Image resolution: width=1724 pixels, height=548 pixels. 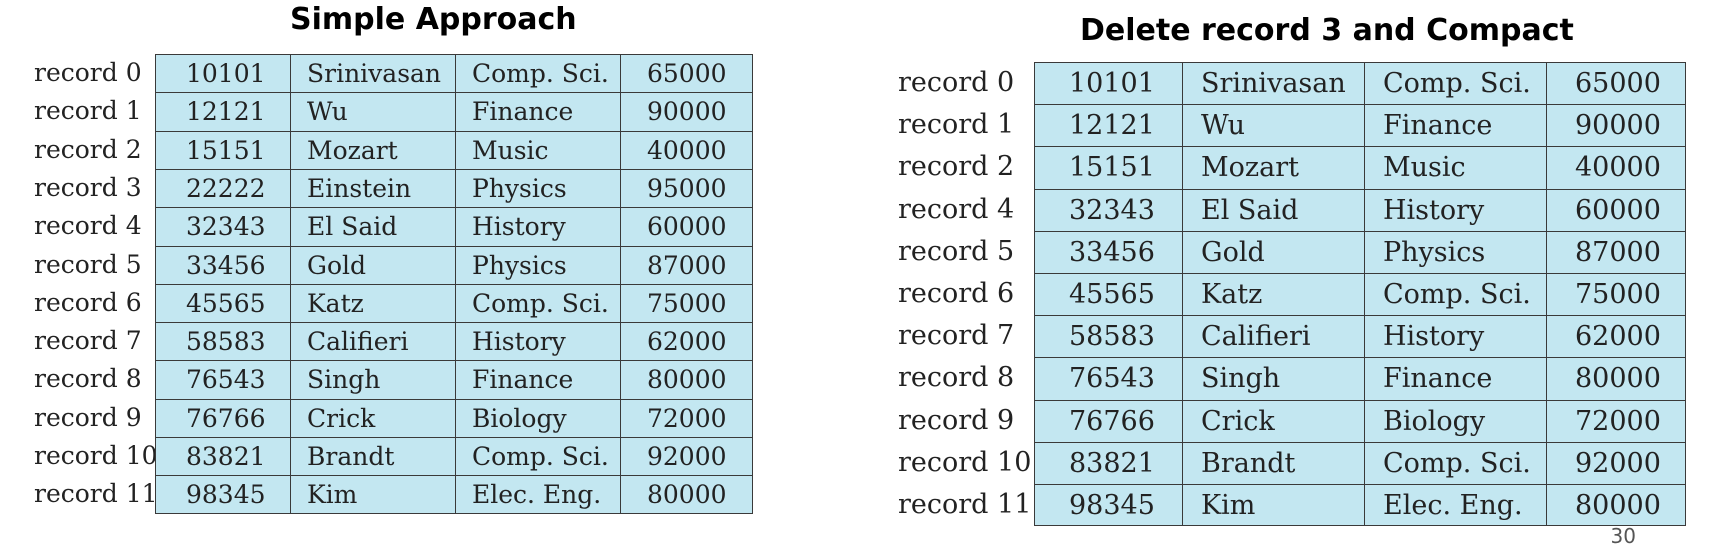 What do you see at coordinates (687, 456) in the screenshot?
I see `table-cell-salary: 92000` at bounding box center [687, 456].